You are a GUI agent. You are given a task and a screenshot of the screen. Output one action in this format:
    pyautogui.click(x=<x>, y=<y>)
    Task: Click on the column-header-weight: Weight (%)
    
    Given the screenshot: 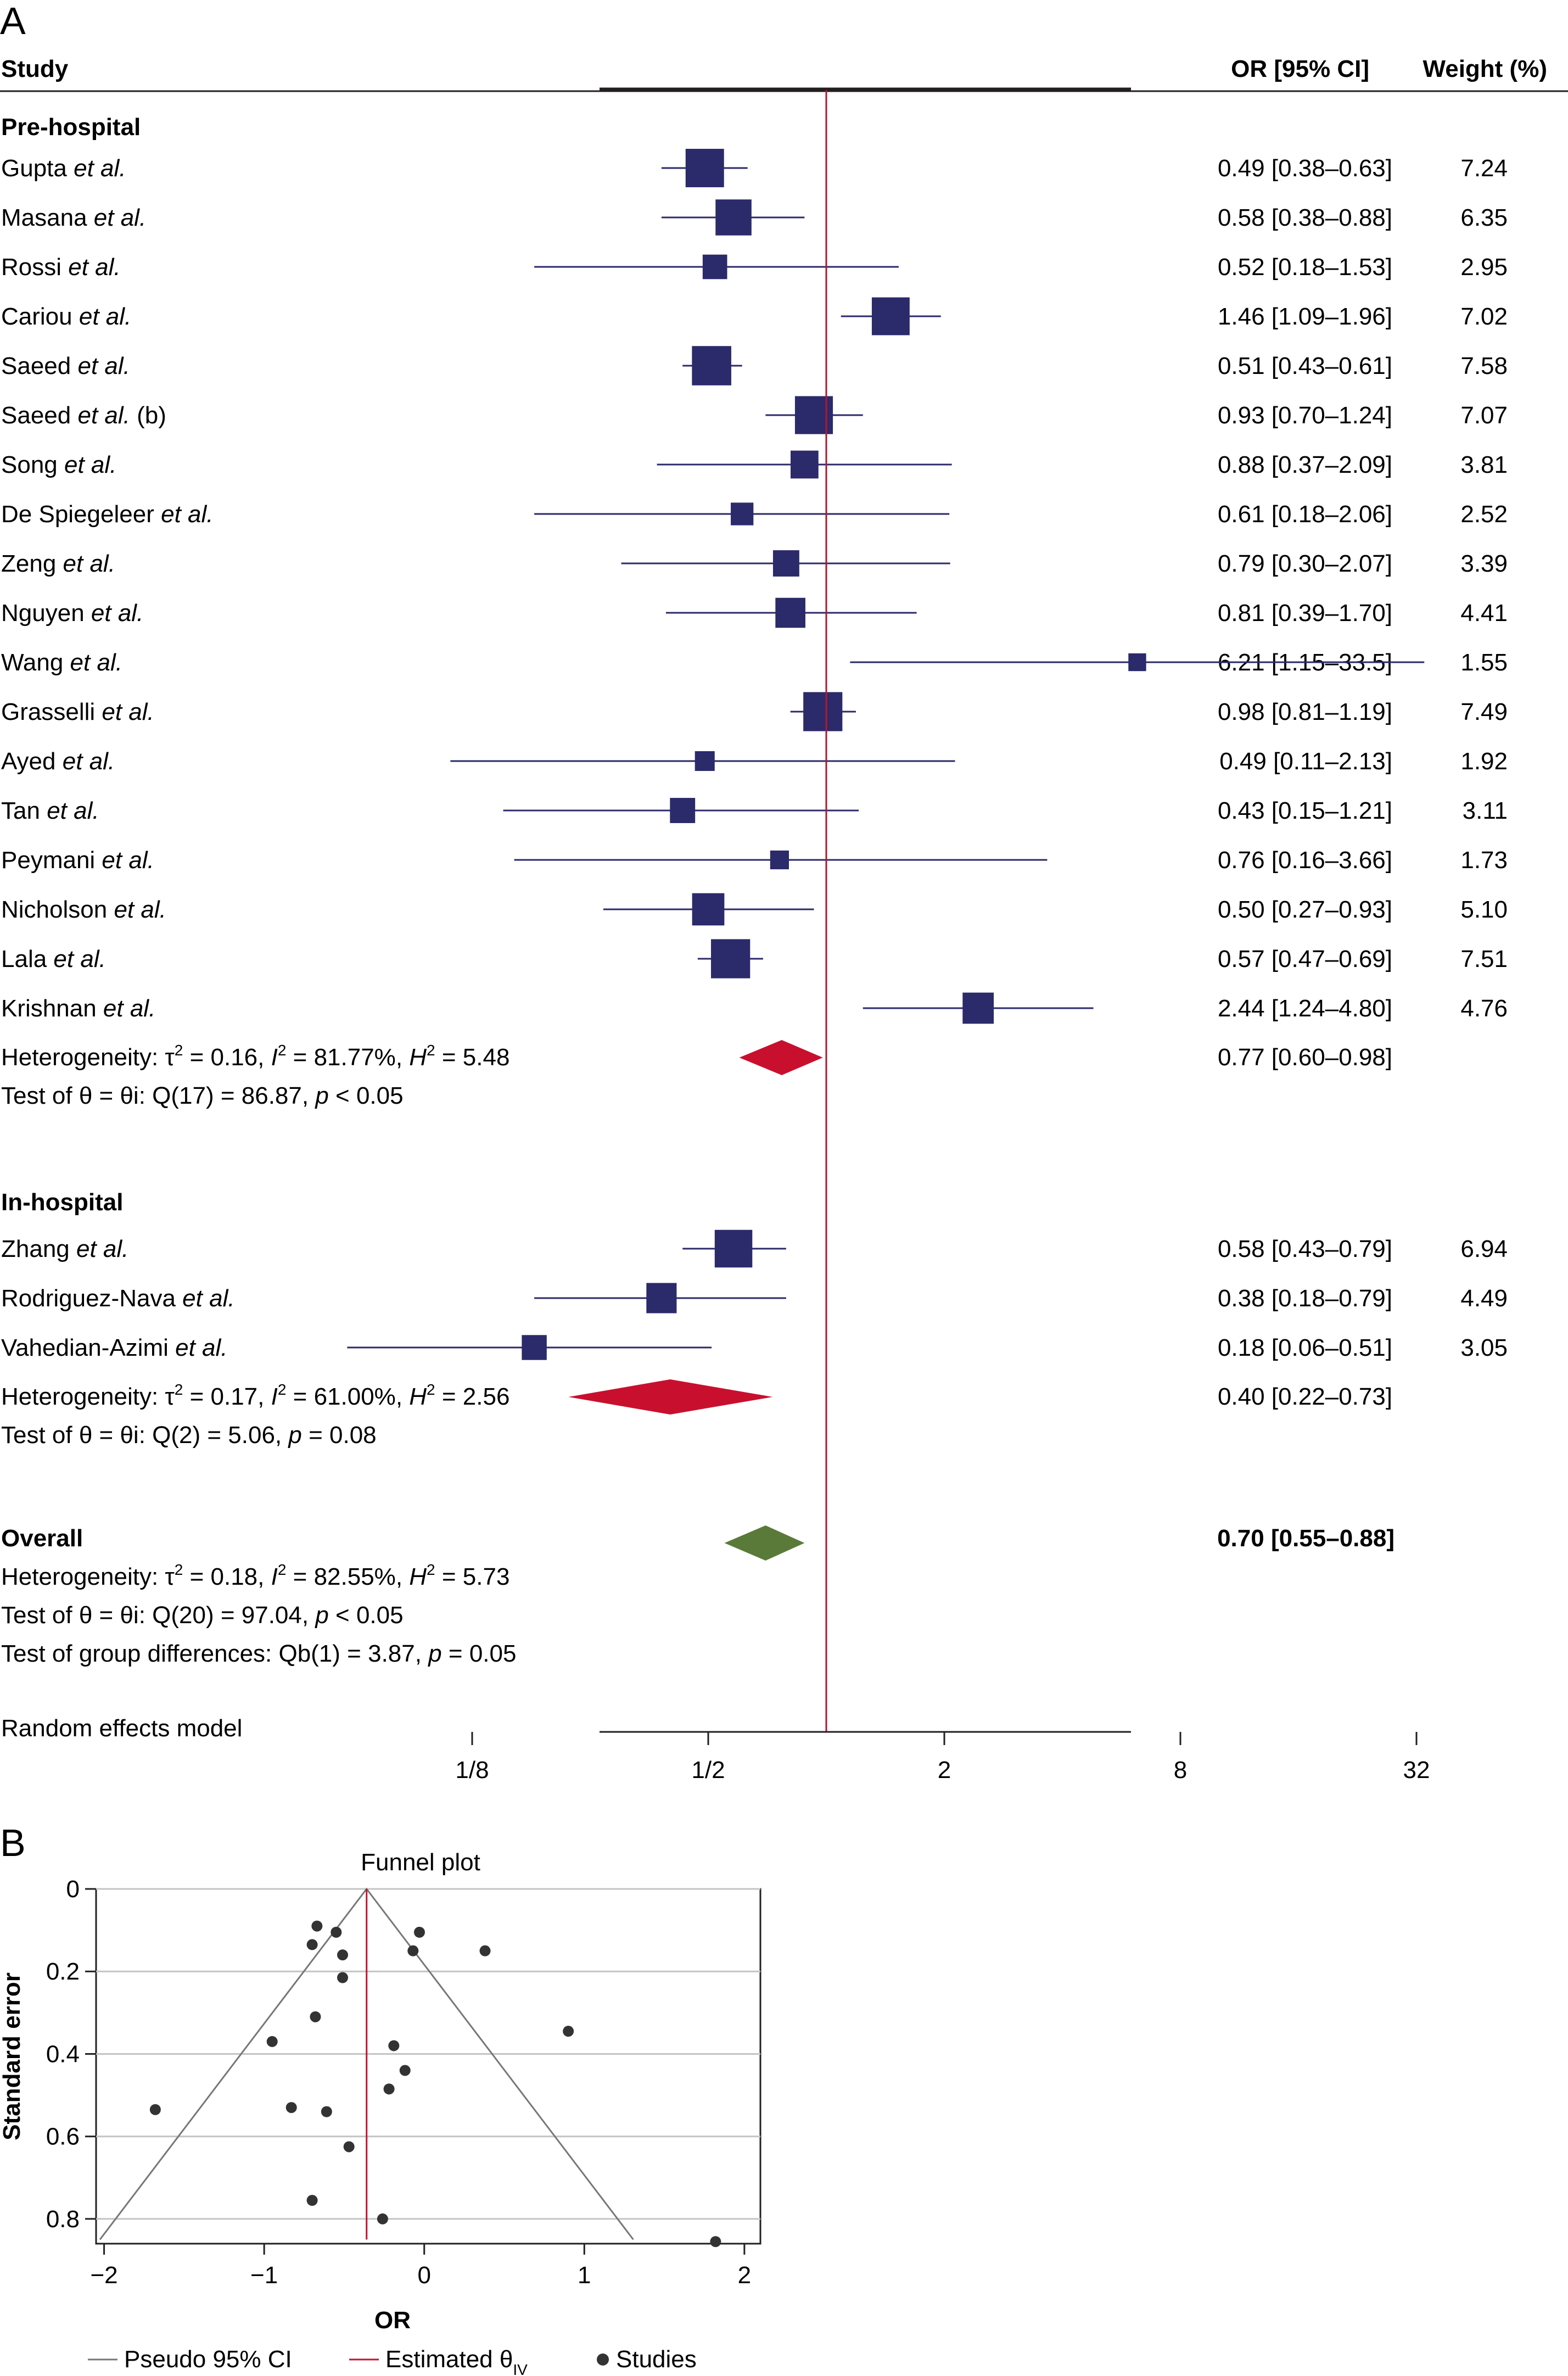 What is the action you would take?
    pyautogui.click(x=1485, y=68)
    